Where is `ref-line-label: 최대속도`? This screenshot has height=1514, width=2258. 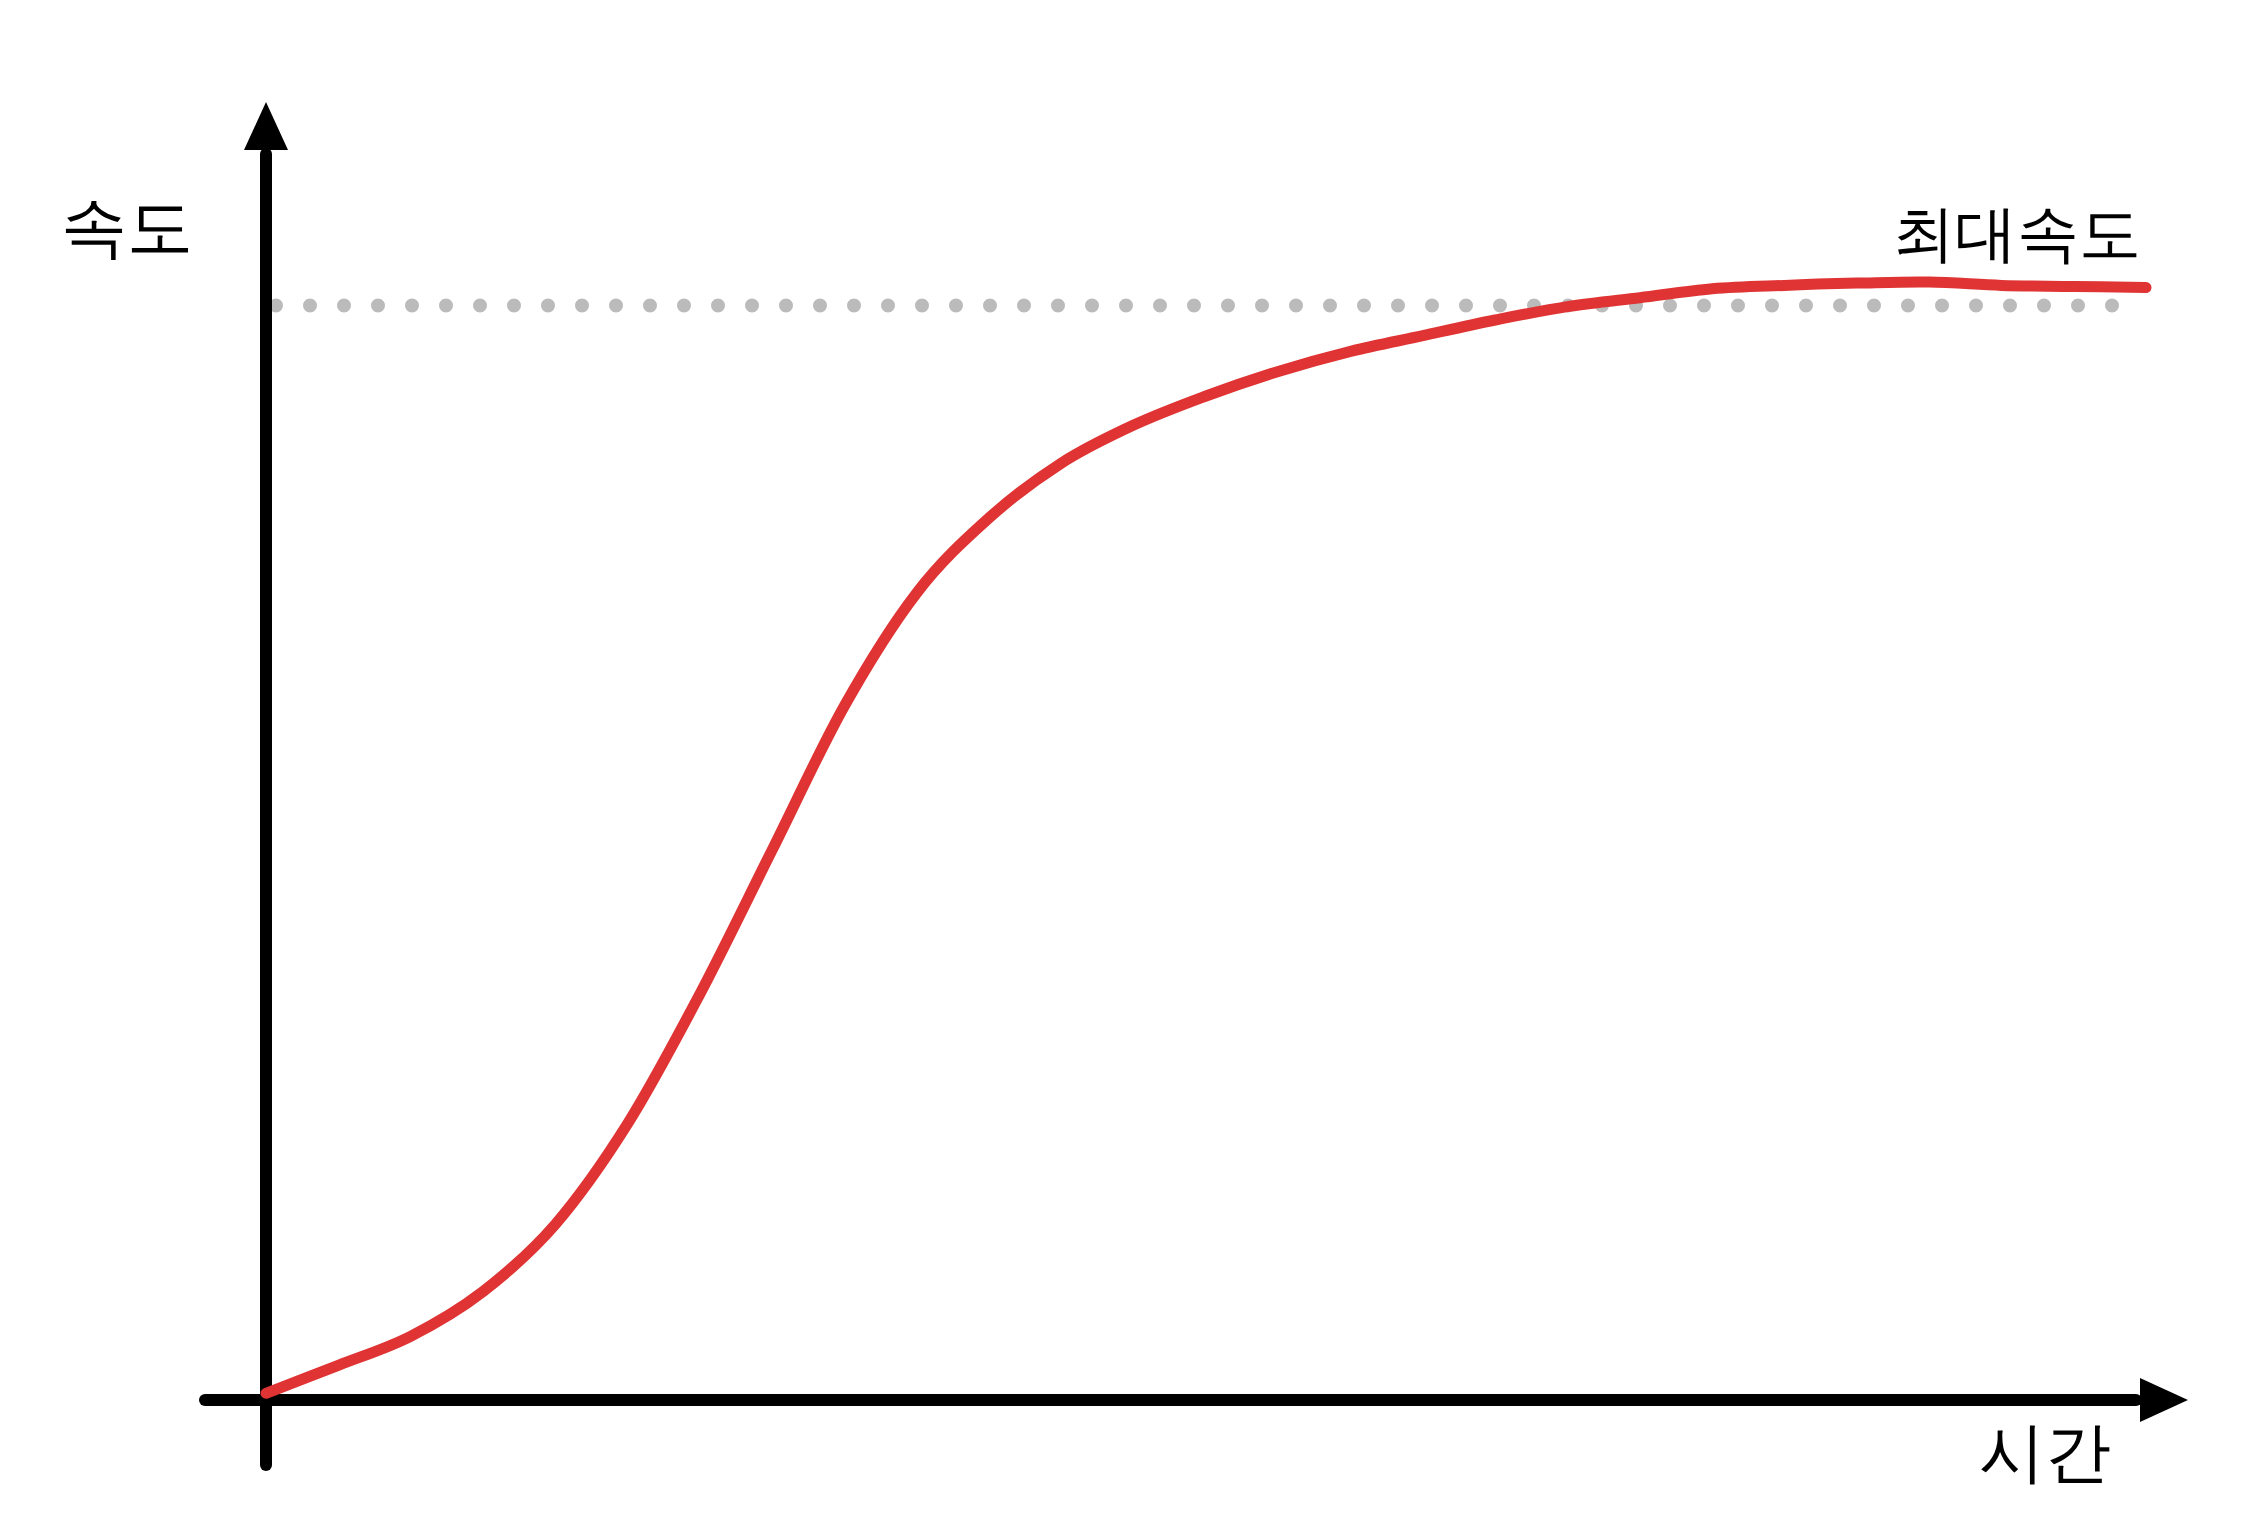 ref-line-label: 최대속도 is located at coordinates (2017, 234).